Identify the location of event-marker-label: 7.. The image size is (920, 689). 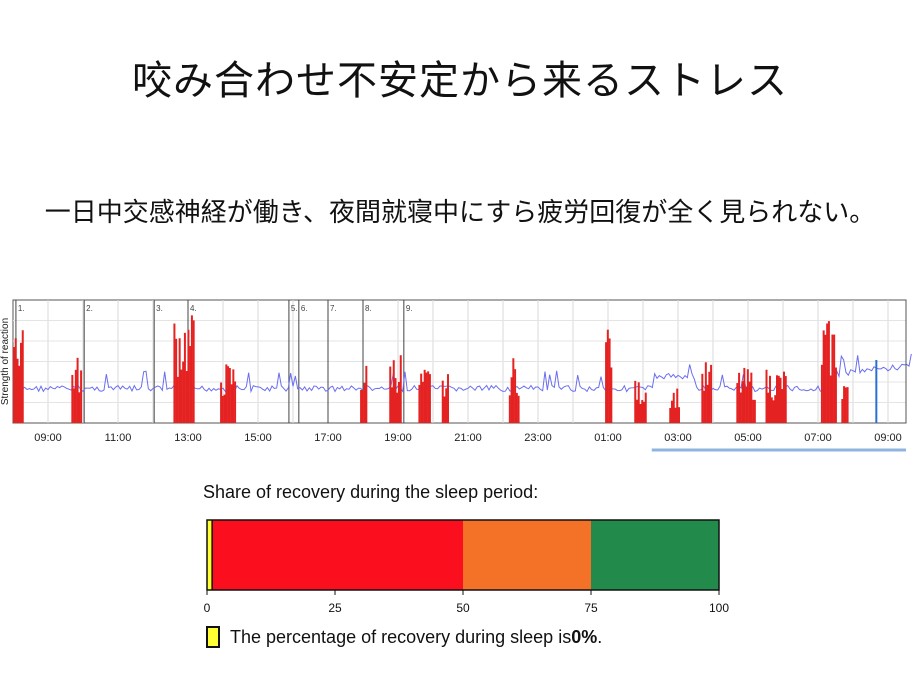
(333, 308).